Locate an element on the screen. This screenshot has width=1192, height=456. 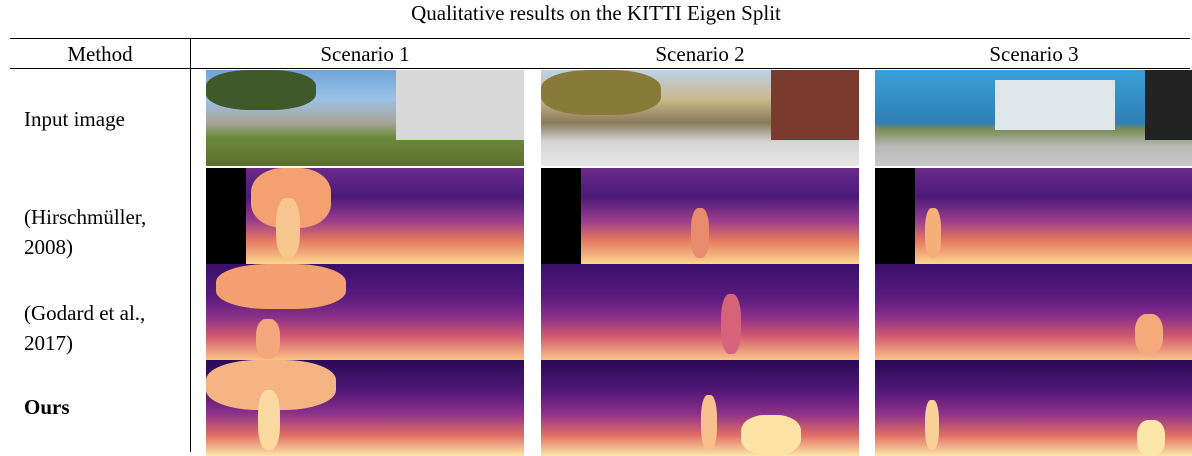
top-rule is located at coordinates (600, 38).